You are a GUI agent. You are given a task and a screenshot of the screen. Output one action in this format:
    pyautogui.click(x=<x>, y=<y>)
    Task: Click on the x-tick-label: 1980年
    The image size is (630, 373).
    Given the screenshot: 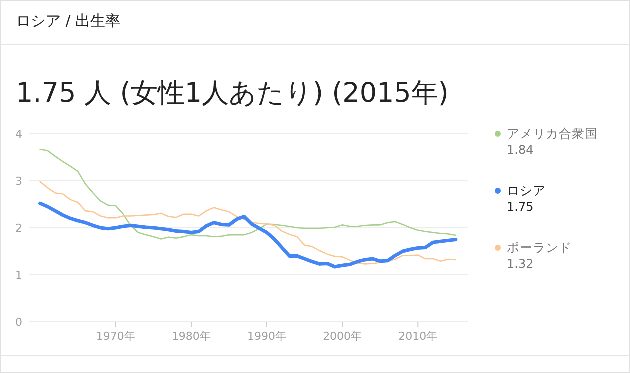 What is the action you would take?
    pyautogui.click(x=191, y=336)
    